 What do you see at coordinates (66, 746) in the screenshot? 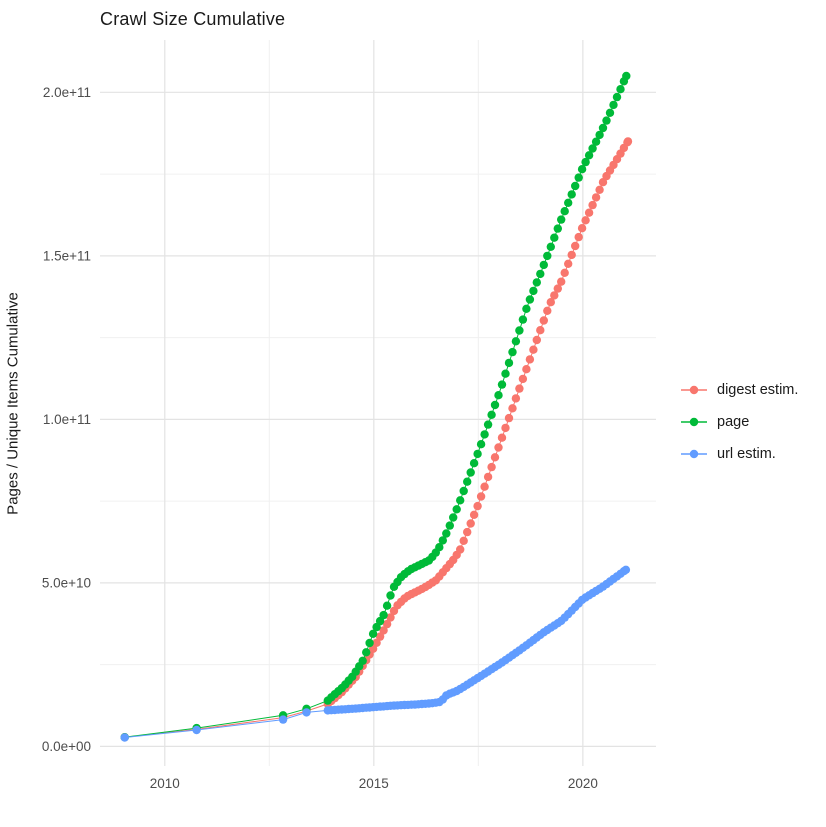
I see `y-tick-label: 0.0e+00` at bounding box center [66, 746].